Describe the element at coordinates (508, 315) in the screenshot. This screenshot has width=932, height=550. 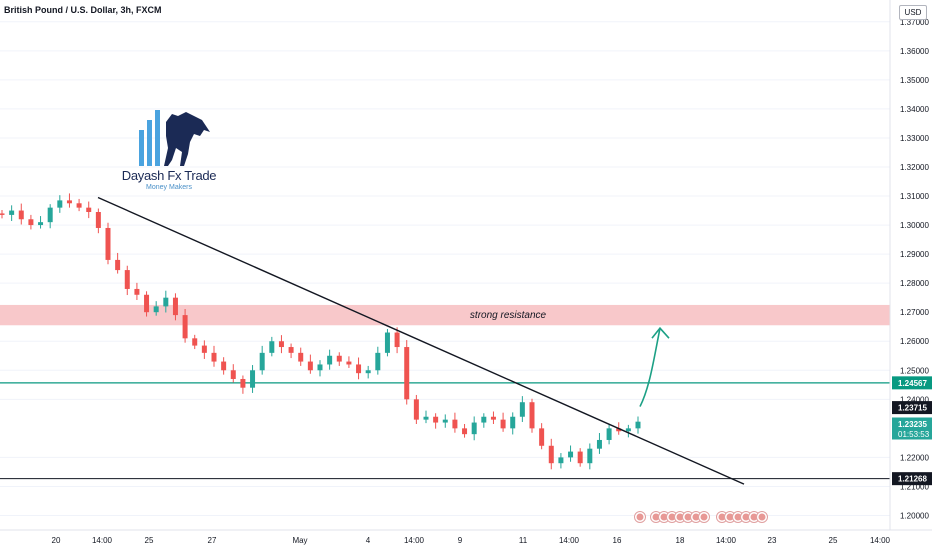
I see `resistance-label: strong resistance` at that location.